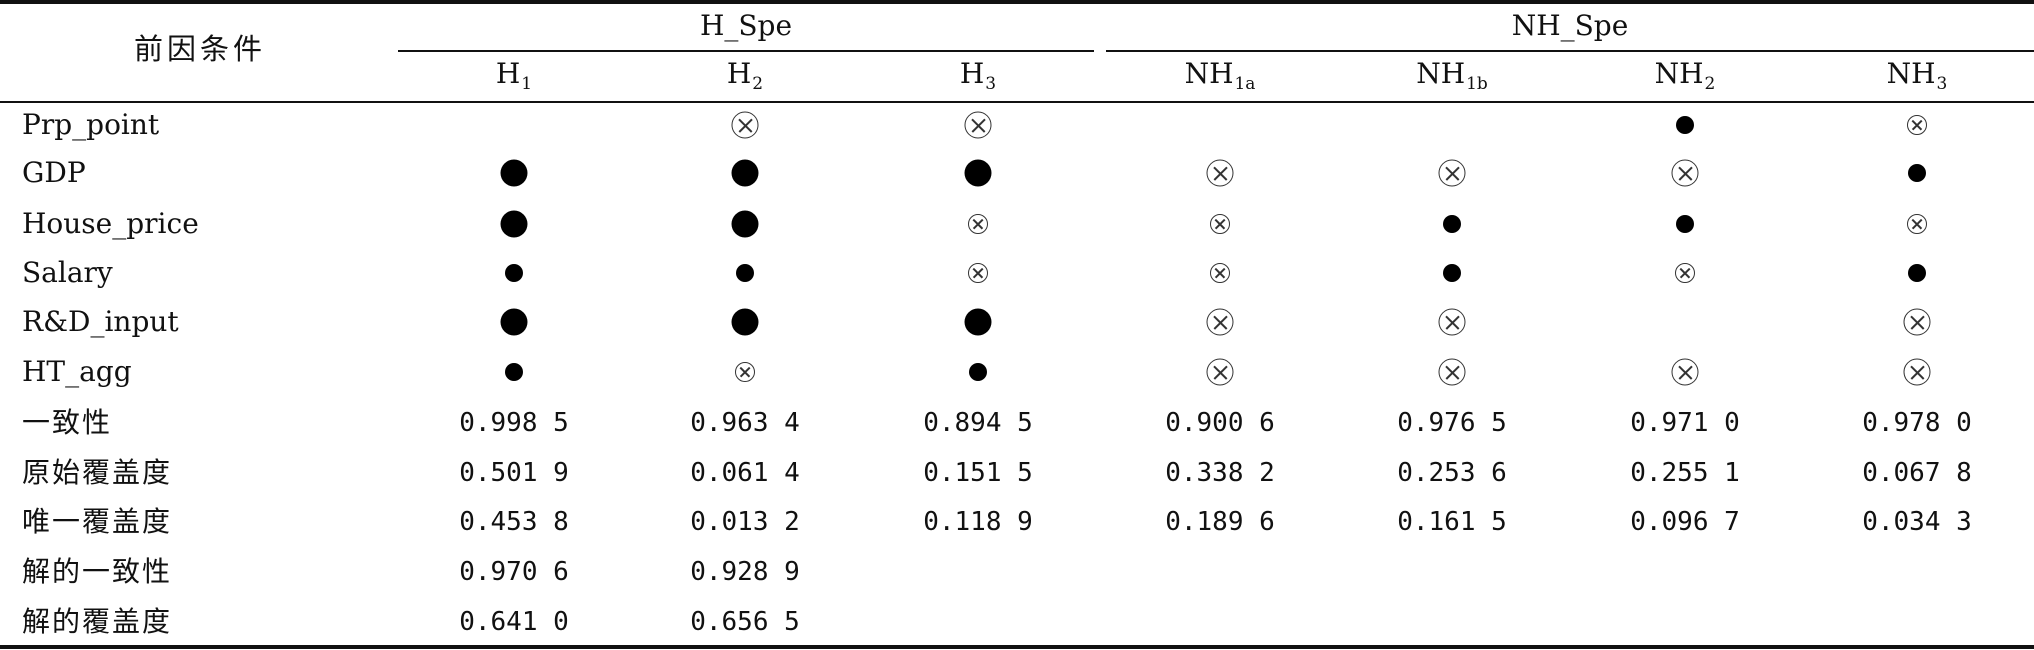 This screenshot has width=2034, height=650. What do you see at coordinates (1452, 75) in the screenshot?
I see `column-header-nh1b: NH1b` at bounding box center [1452, 75].